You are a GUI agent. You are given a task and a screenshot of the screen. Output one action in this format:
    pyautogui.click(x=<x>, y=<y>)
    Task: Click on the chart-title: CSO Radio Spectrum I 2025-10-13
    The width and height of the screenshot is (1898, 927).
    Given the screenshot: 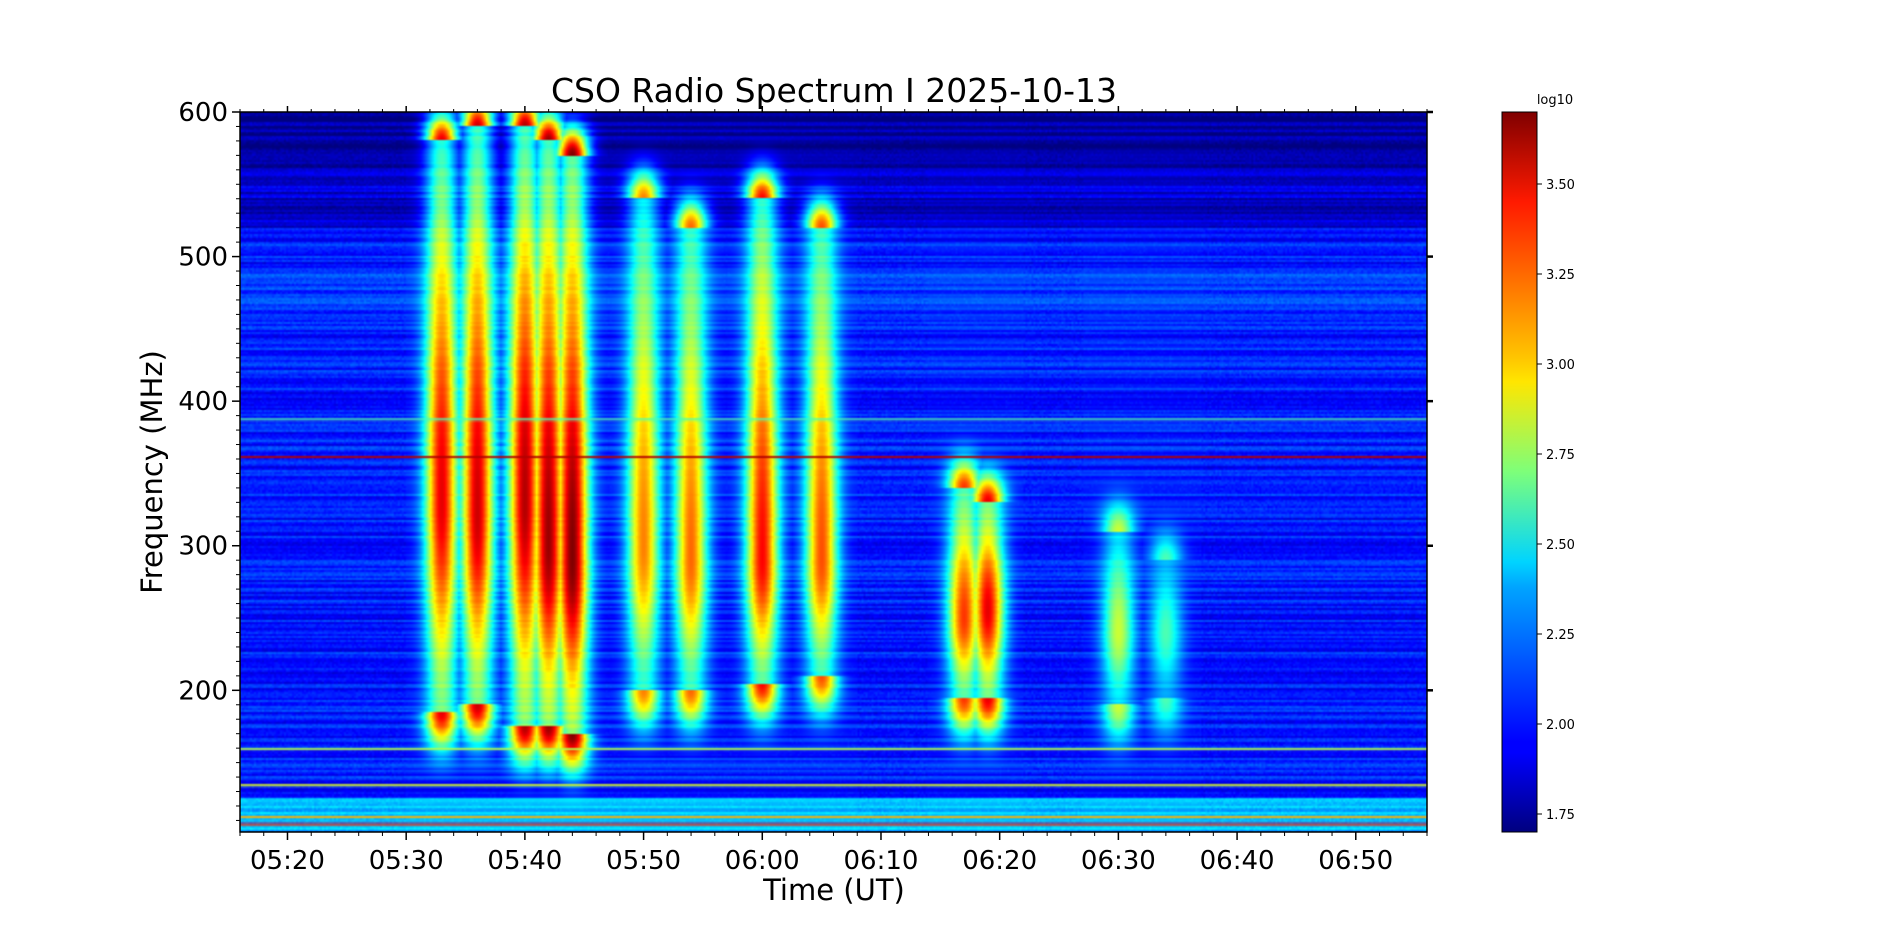 What is the action you would take?
    pyautogui.click(x=834, y=90)
    